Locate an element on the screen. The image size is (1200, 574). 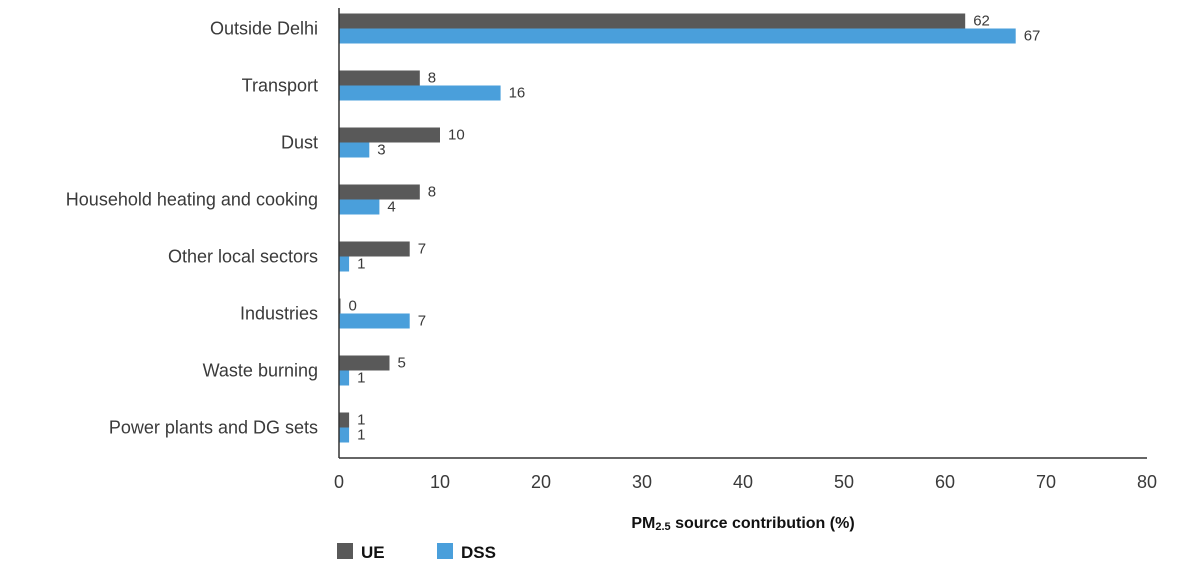
value-label-ue-power-plants-and-dg-sets: 1 is located at coordinates (361, 420).